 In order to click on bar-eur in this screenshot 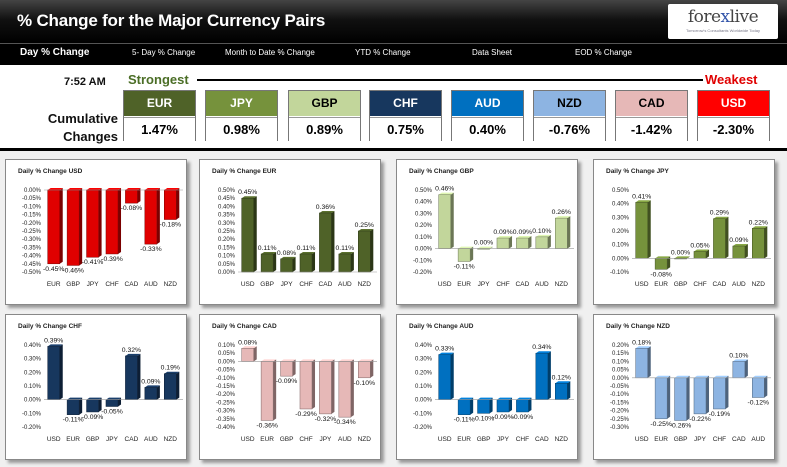, I will do `click(464, 255)`.